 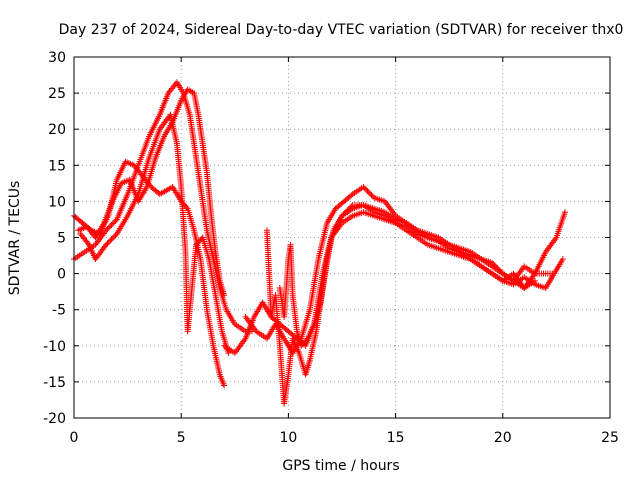 I want to click on y-tick-label: 20, so click(x=57, y=130).